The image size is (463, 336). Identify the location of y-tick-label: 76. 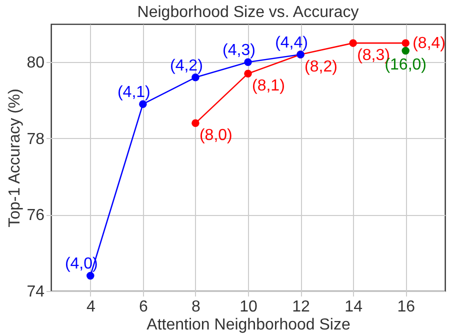
(35, 215).